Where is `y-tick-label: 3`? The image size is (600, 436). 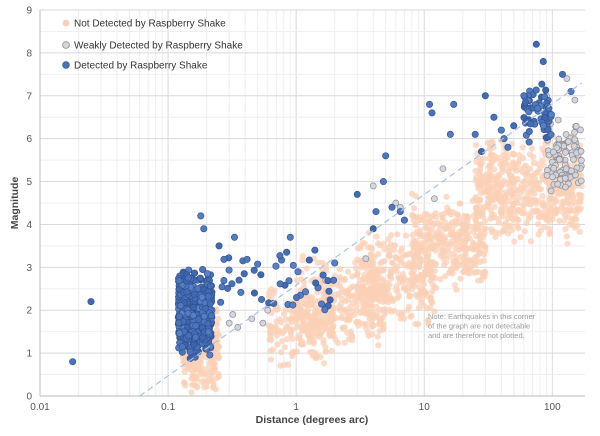 y-tick-label: 3 is located at coordinates (29, 268).